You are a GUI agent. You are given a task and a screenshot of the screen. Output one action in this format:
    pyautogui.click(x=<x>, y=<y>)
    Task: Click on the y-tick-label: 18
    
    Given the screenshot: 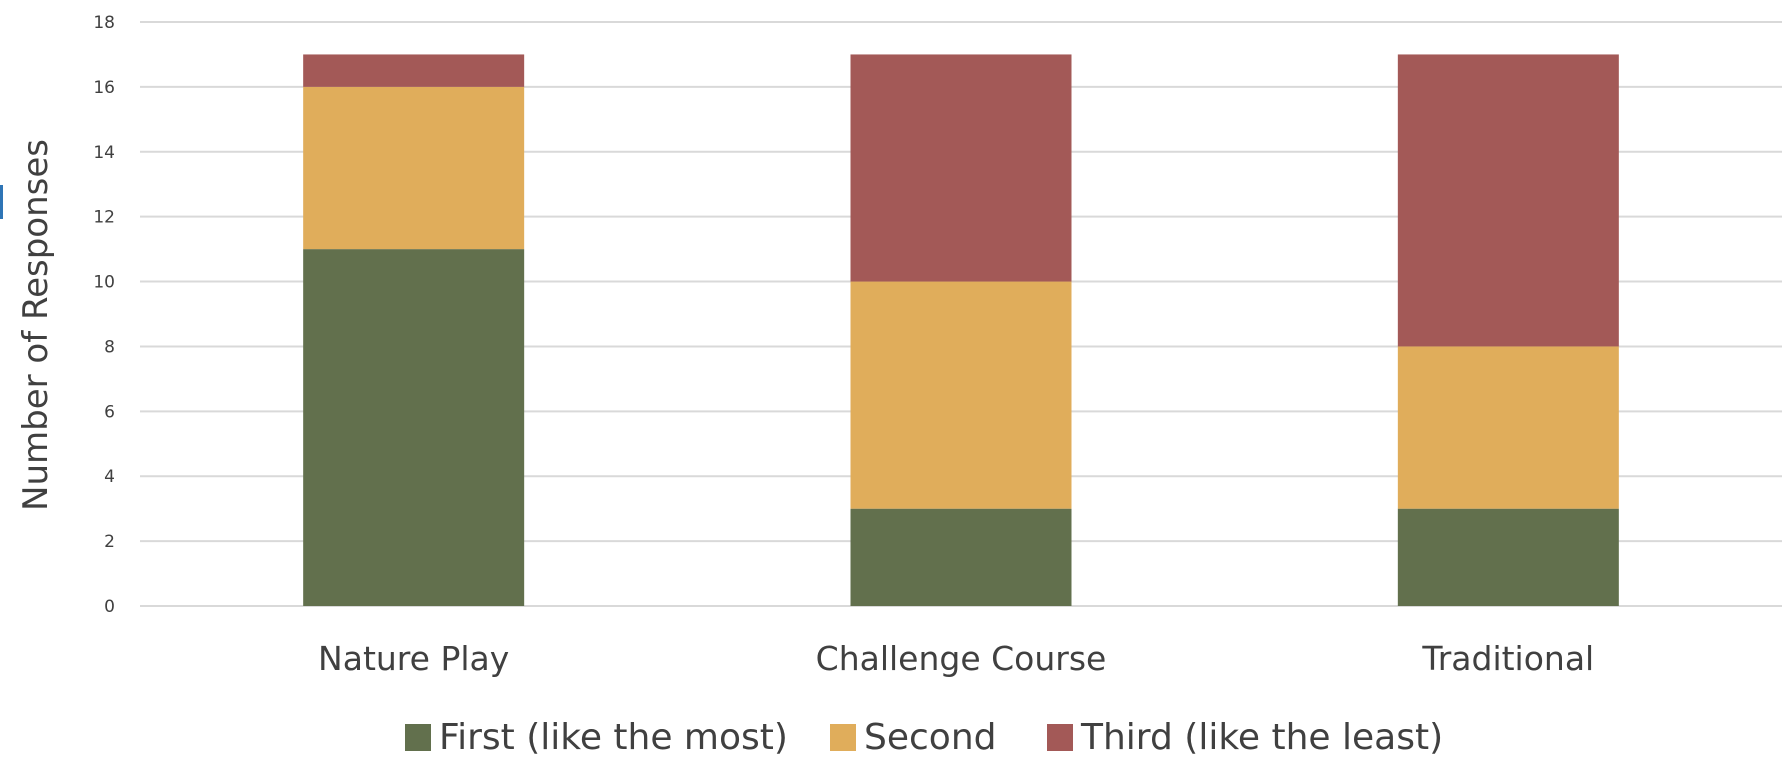 What is the action you would take?
    pyautogui.click(x=104, y=23)
    